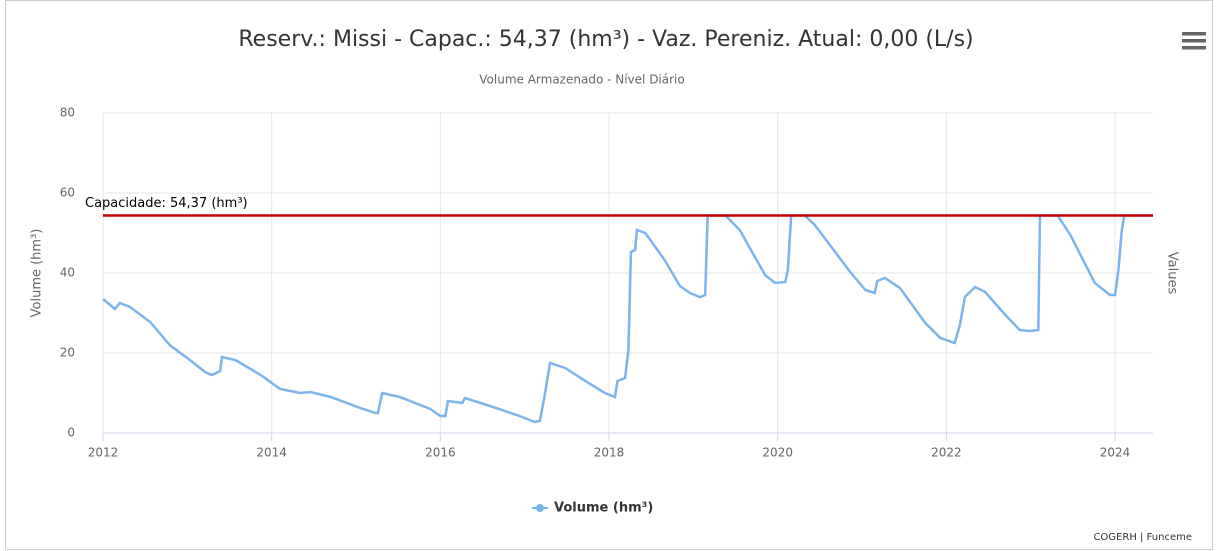 The height and width of the screenshot is (551, 1218). Describe the element at coordinates (1115, 453) in the screenshot. I see `x-tick-label: 2024` at that location.